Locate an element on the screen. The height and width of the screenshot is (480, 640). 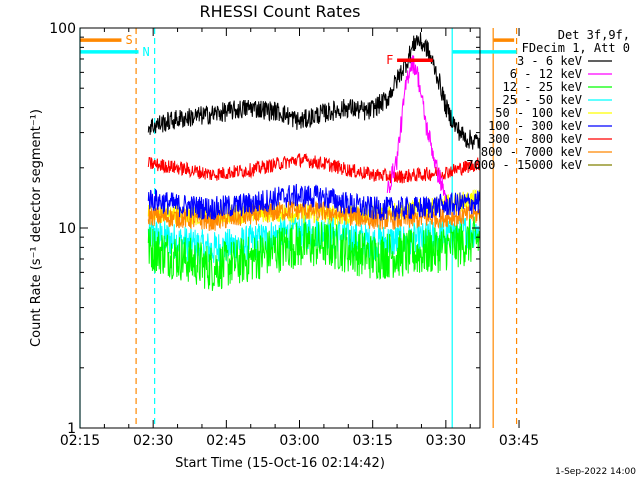
x-axis-title: Start Time (15-Oct-16 02:14:42) is located at coordinates (280, 463).